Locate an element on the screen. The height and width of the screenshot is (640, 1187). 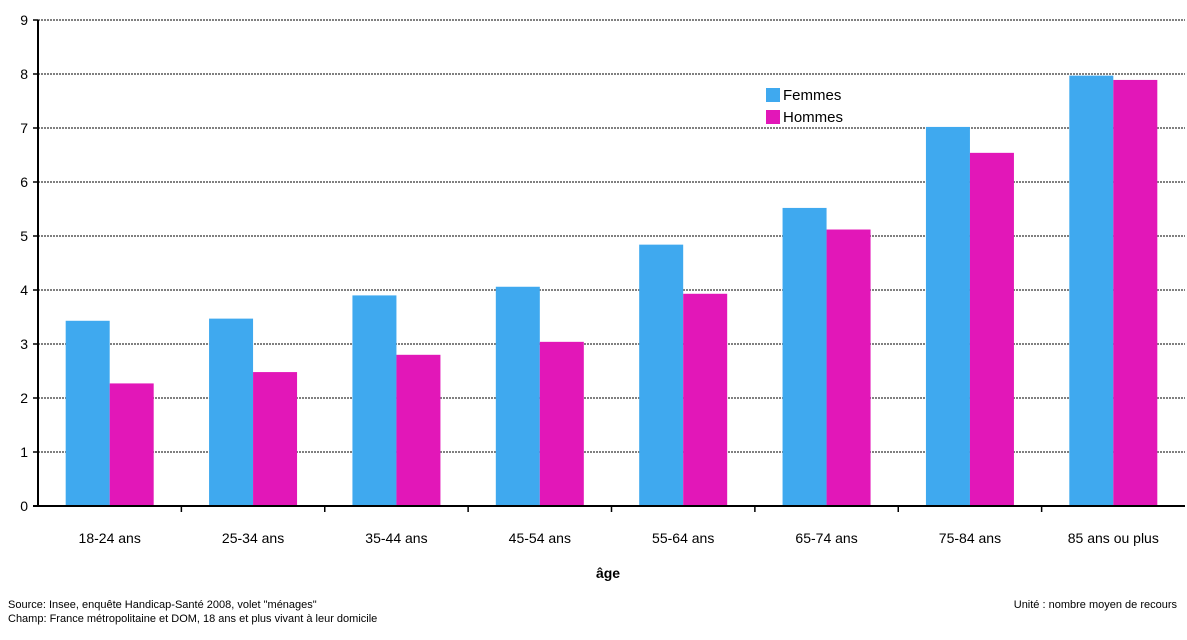
legend: Femmes Hommes is located at coordinates (804, 106).